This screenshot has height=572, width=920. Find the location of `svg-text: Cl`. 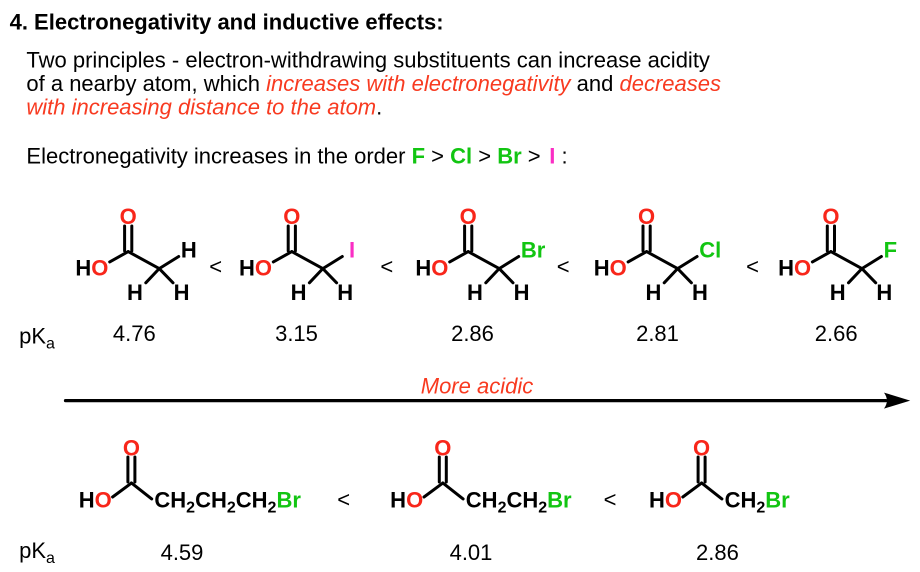

svg-text: Cl is located at coordinates (710, 249).